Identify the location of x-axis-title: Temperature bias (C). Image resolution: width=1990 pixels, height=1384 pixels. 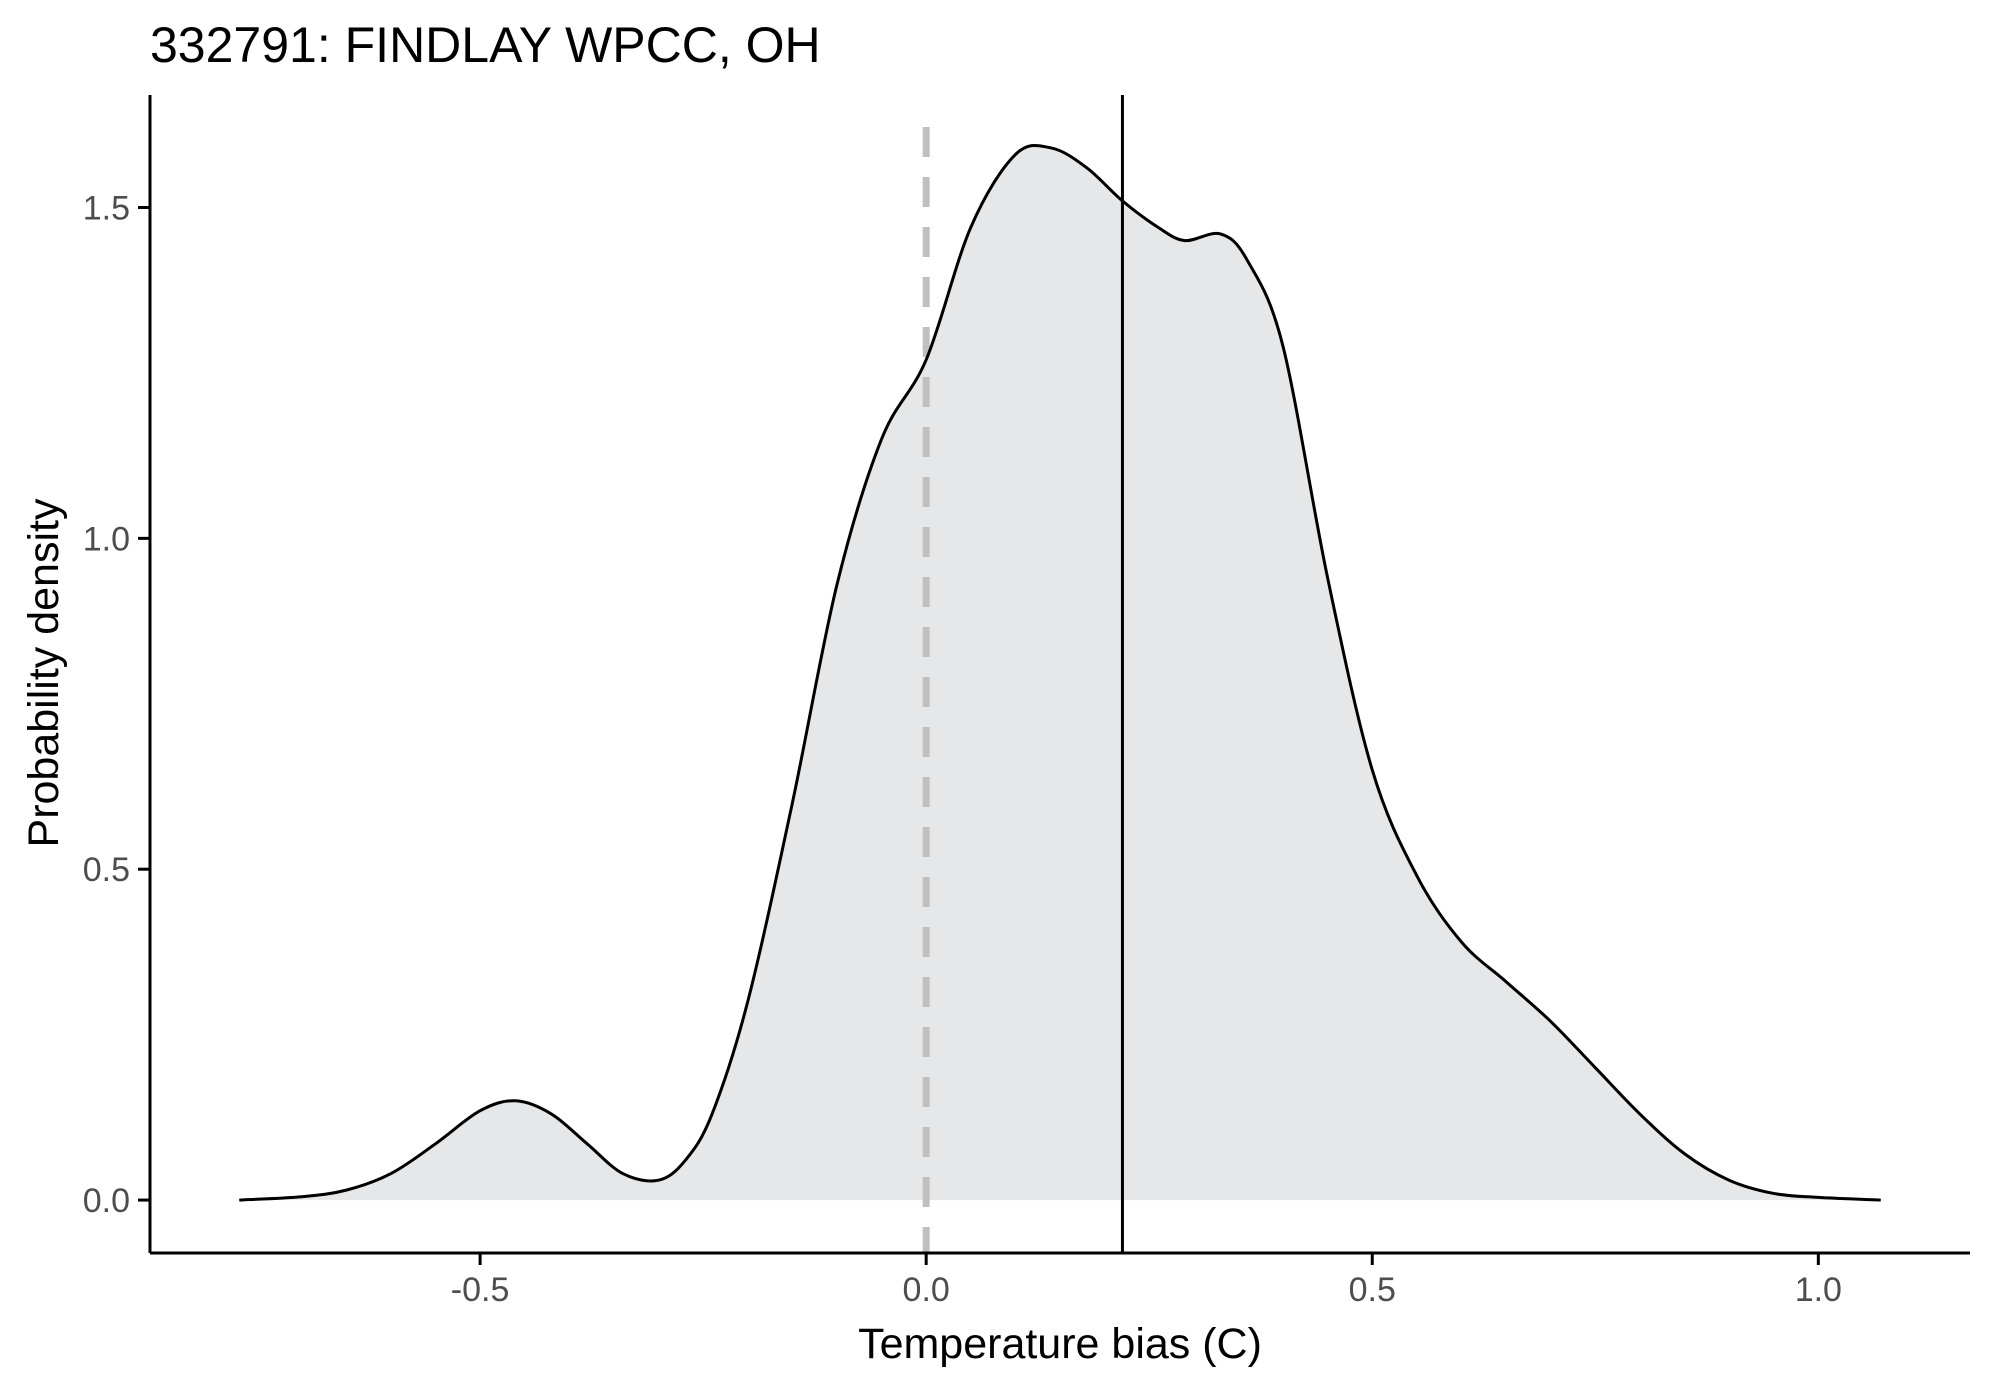
(1060, 1344).